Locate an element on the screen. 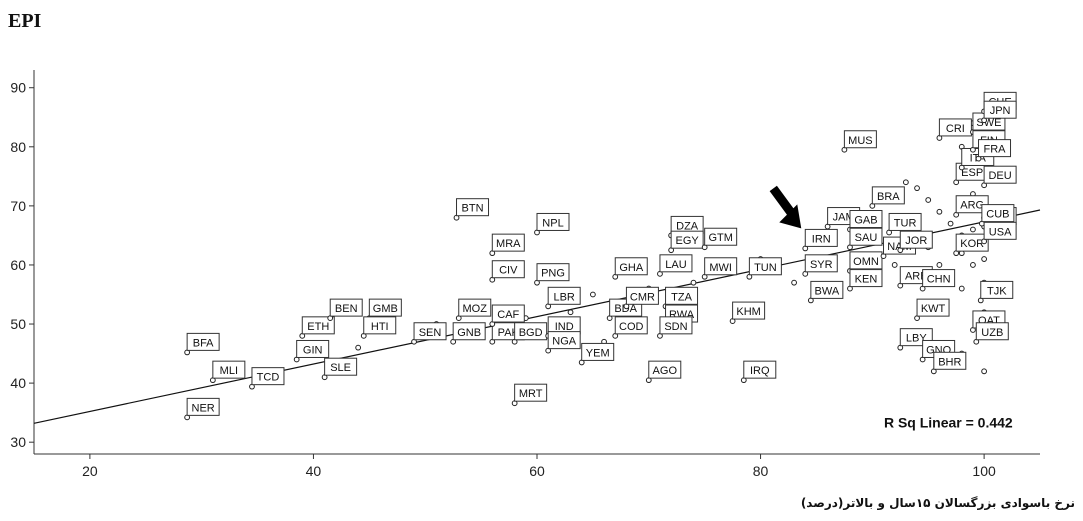 Image resolution: width=1083 pixels, height=521 pixels. point-label-text: BHR is located at coordinates (949, 362).